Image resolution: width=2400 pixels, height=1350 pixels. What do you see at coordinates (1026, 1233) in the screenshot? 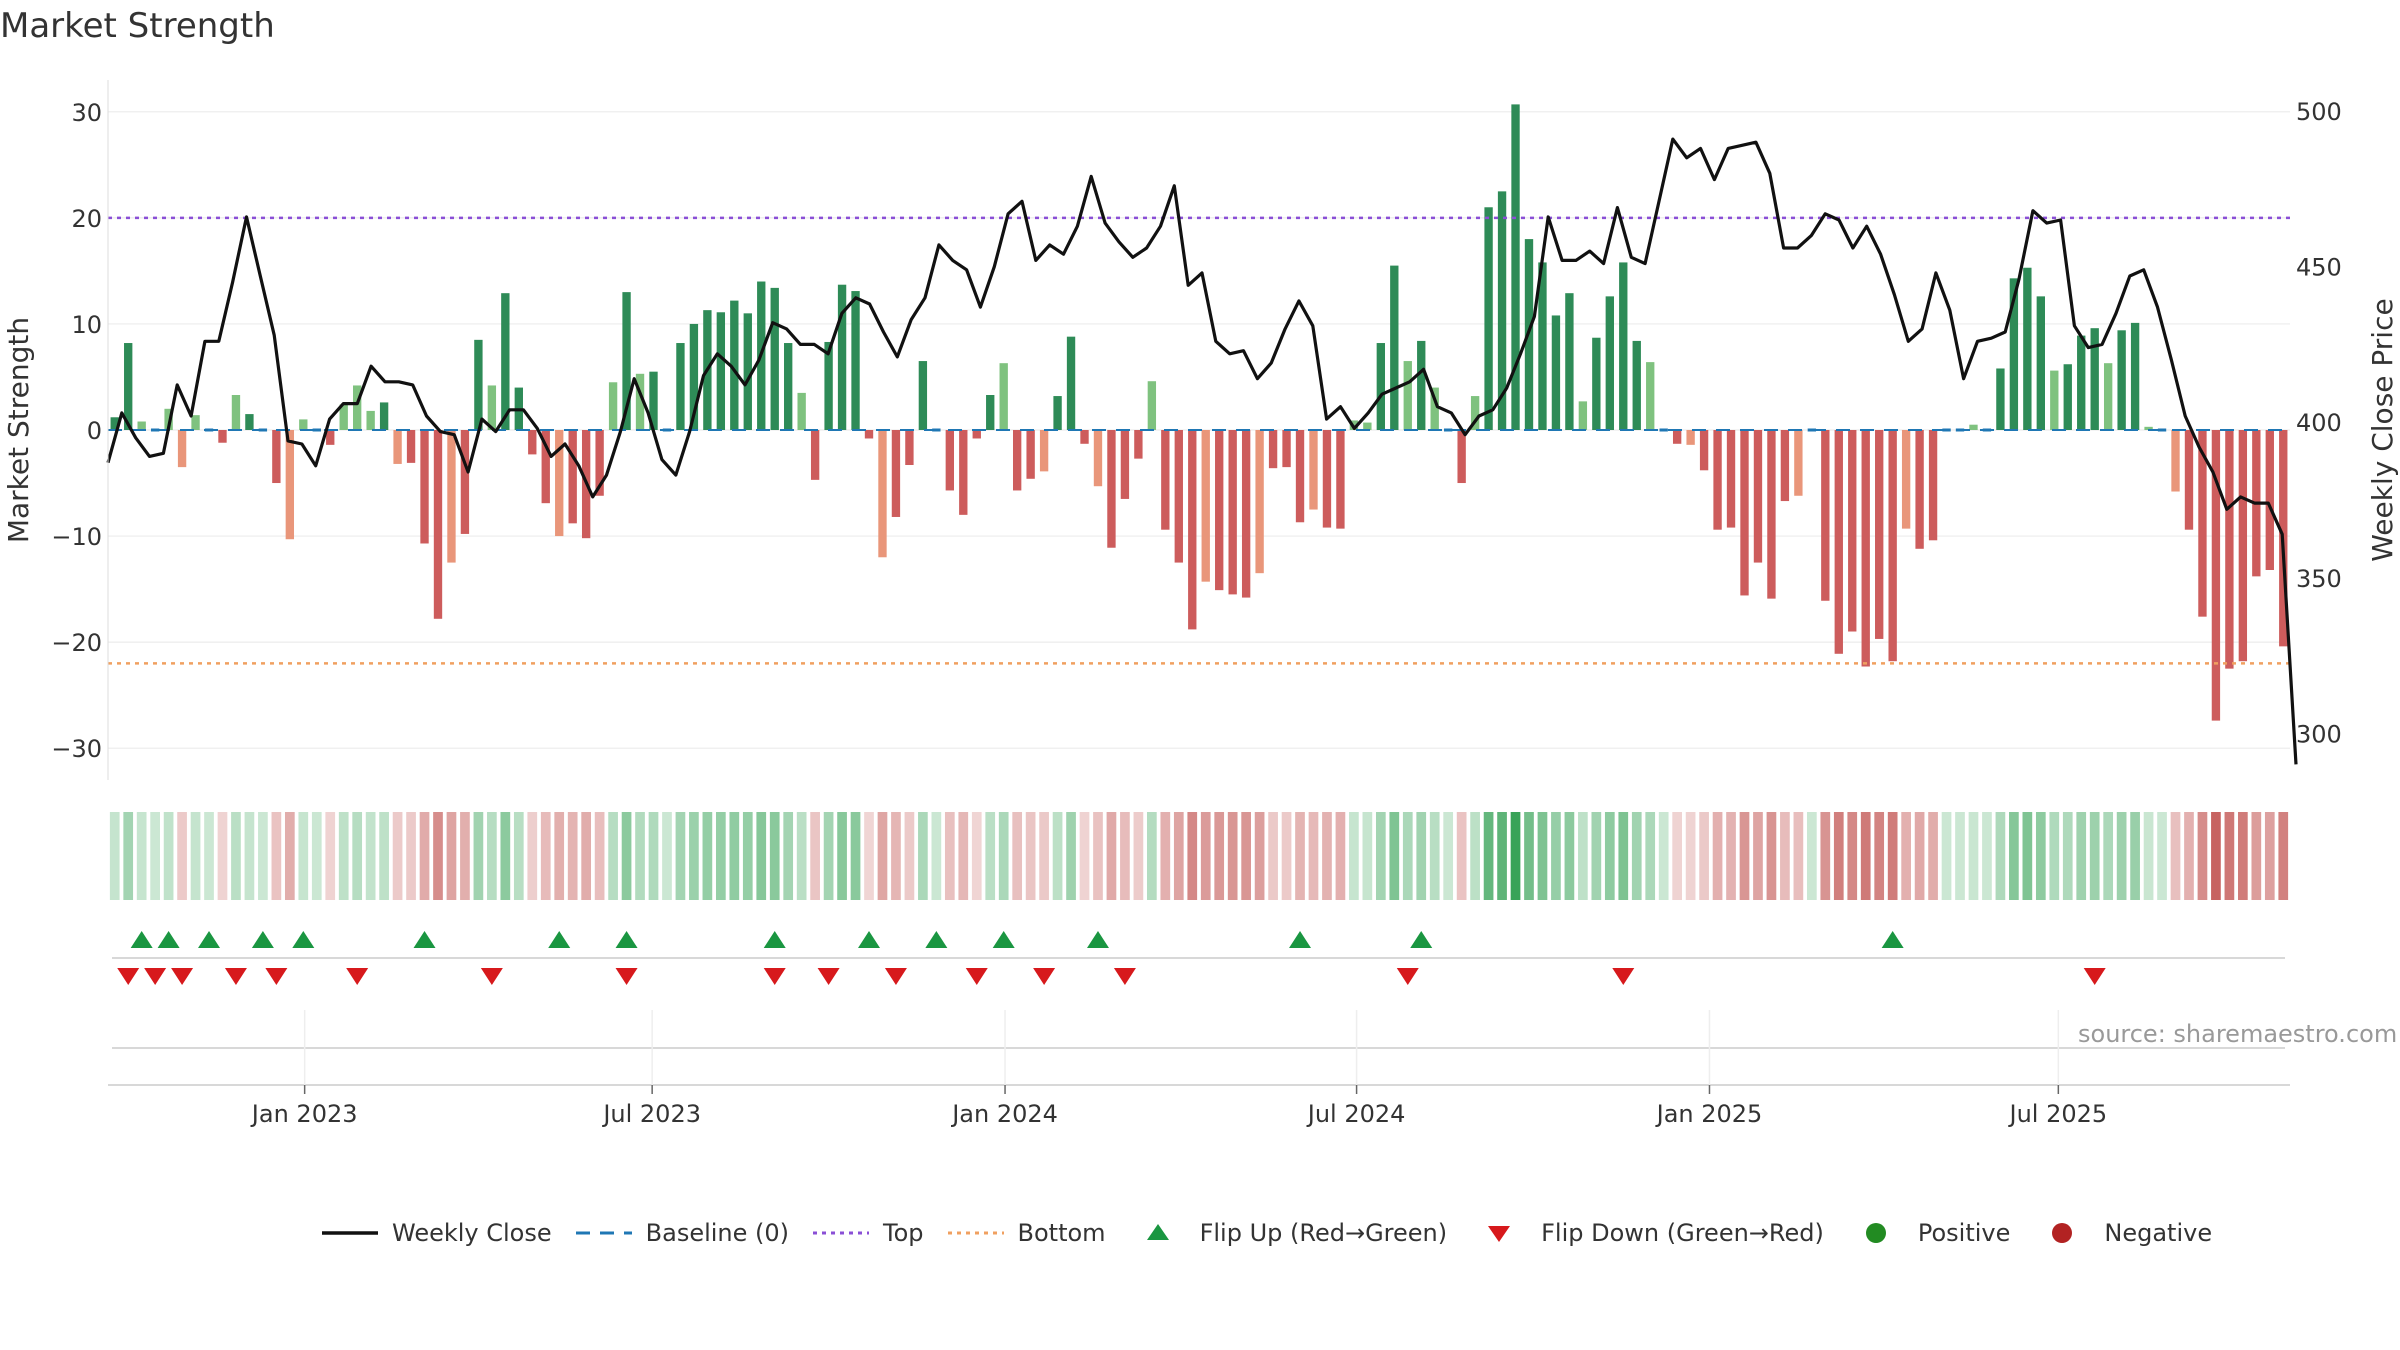
I see `legend-item: Bottom` at bounding box center [1026, 1233].